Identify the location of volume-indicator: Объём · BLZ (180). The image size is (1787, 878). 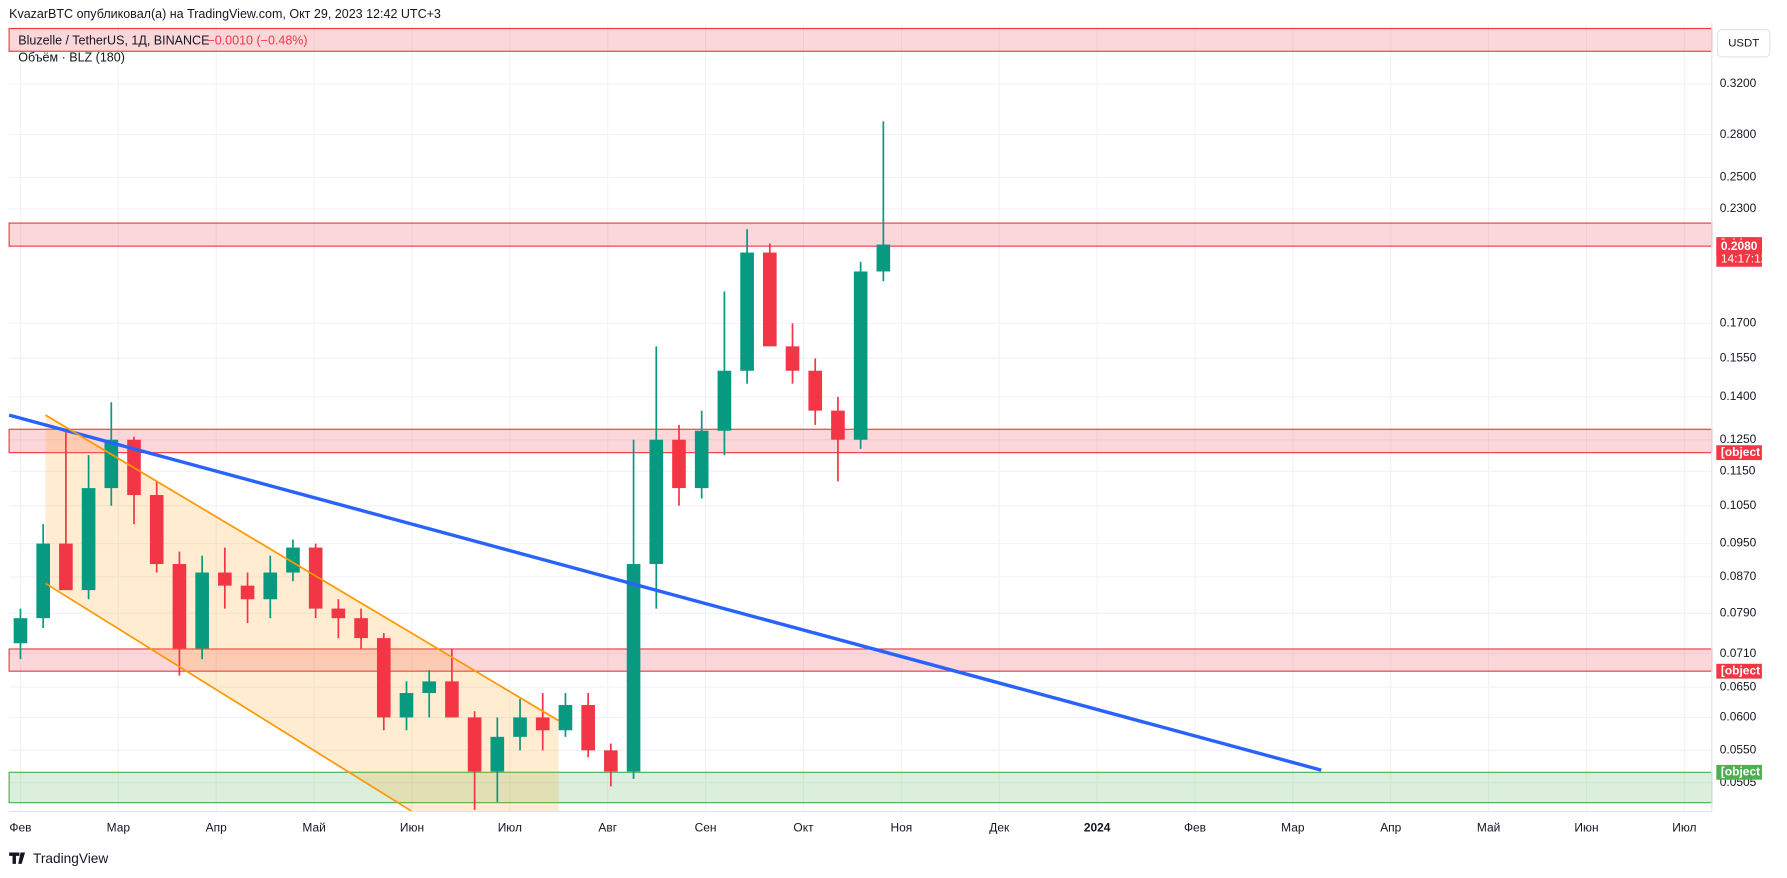
(71, 57).